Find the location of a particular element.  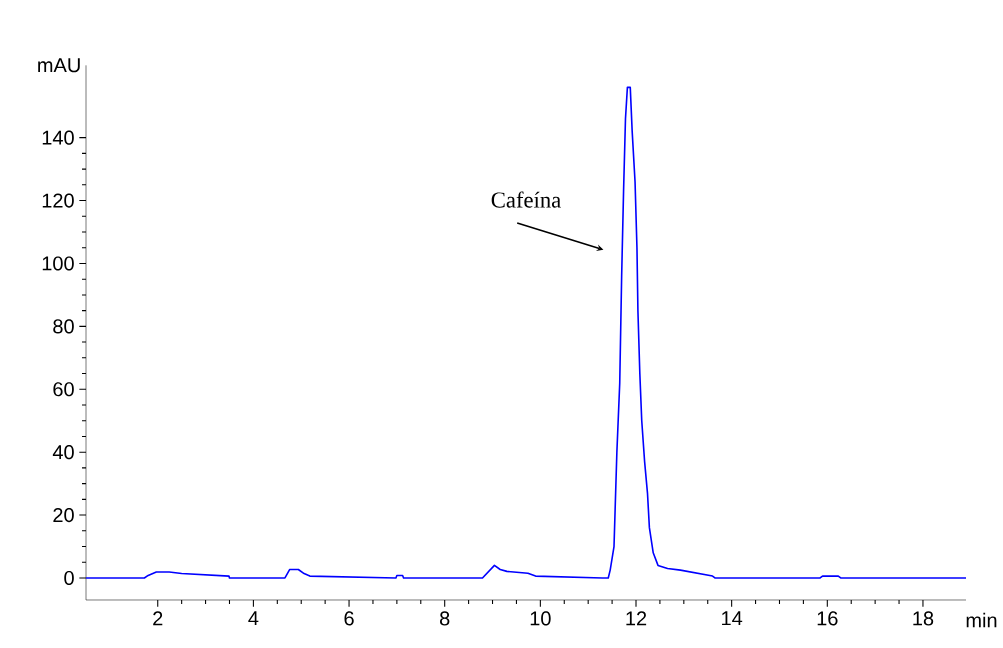

x-axis-title: min is located at coordinates (981, 620).